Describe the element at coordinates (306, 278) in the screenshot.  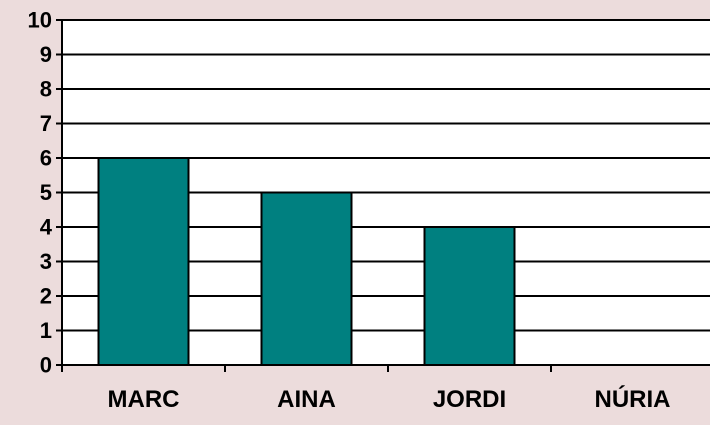
I see `bar-aina` at that location.